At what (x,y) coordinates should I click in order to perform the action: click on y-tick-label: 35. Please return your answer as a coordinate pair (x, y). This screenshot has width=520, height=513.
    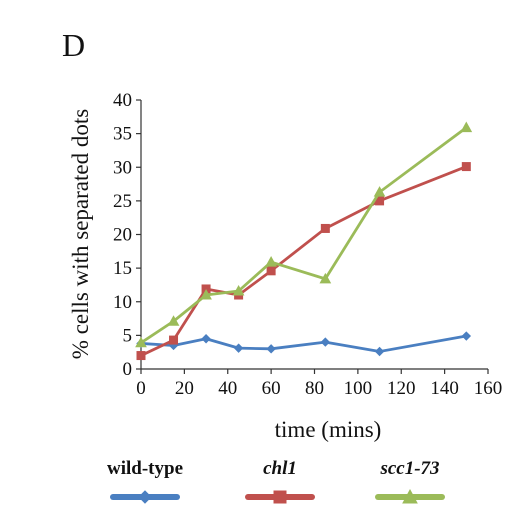
    Looking at the image, I should click on (122, 134).